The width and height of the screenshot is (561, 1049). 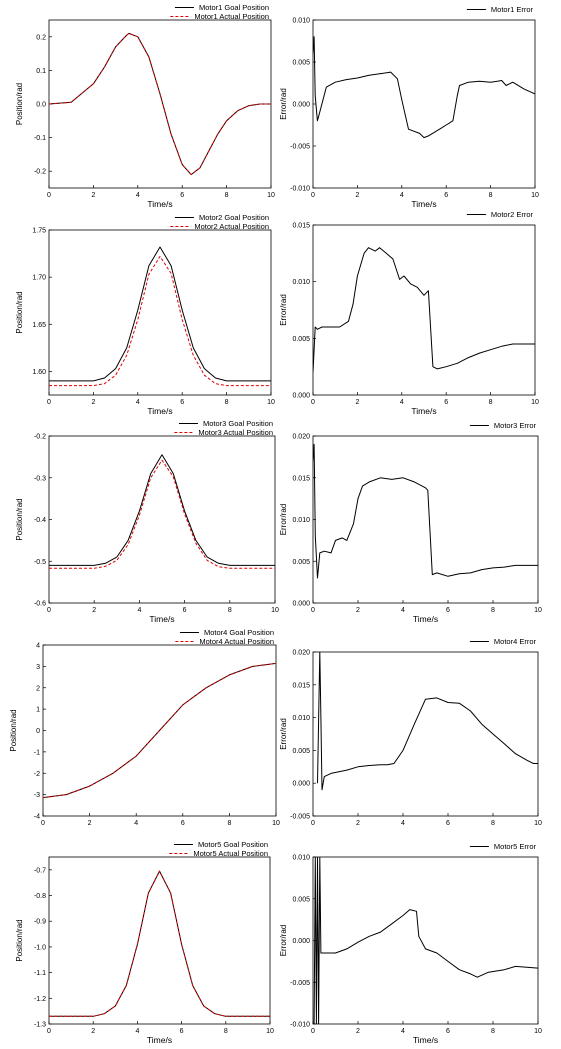 What do you see at coordinates (512, 9) in the screenshot?
I see `legend-label: Motor1 Error` at bounding box center [512, 9].